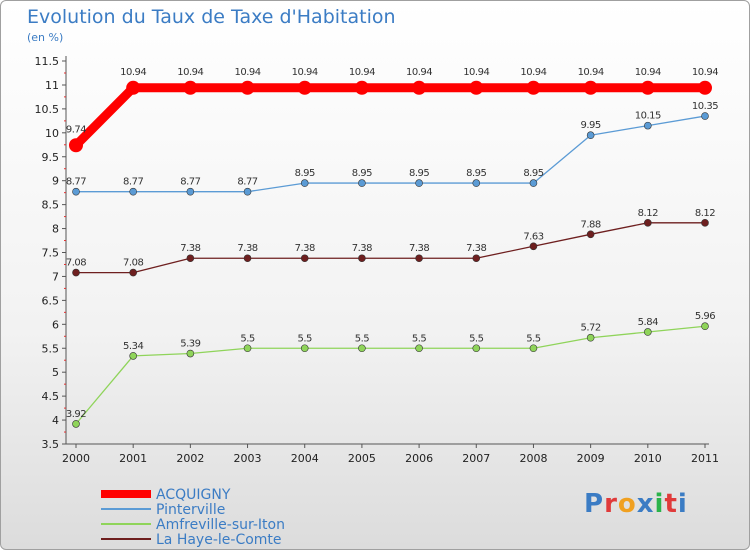  I want to click on data-label: 5.34, so click(133, 346).